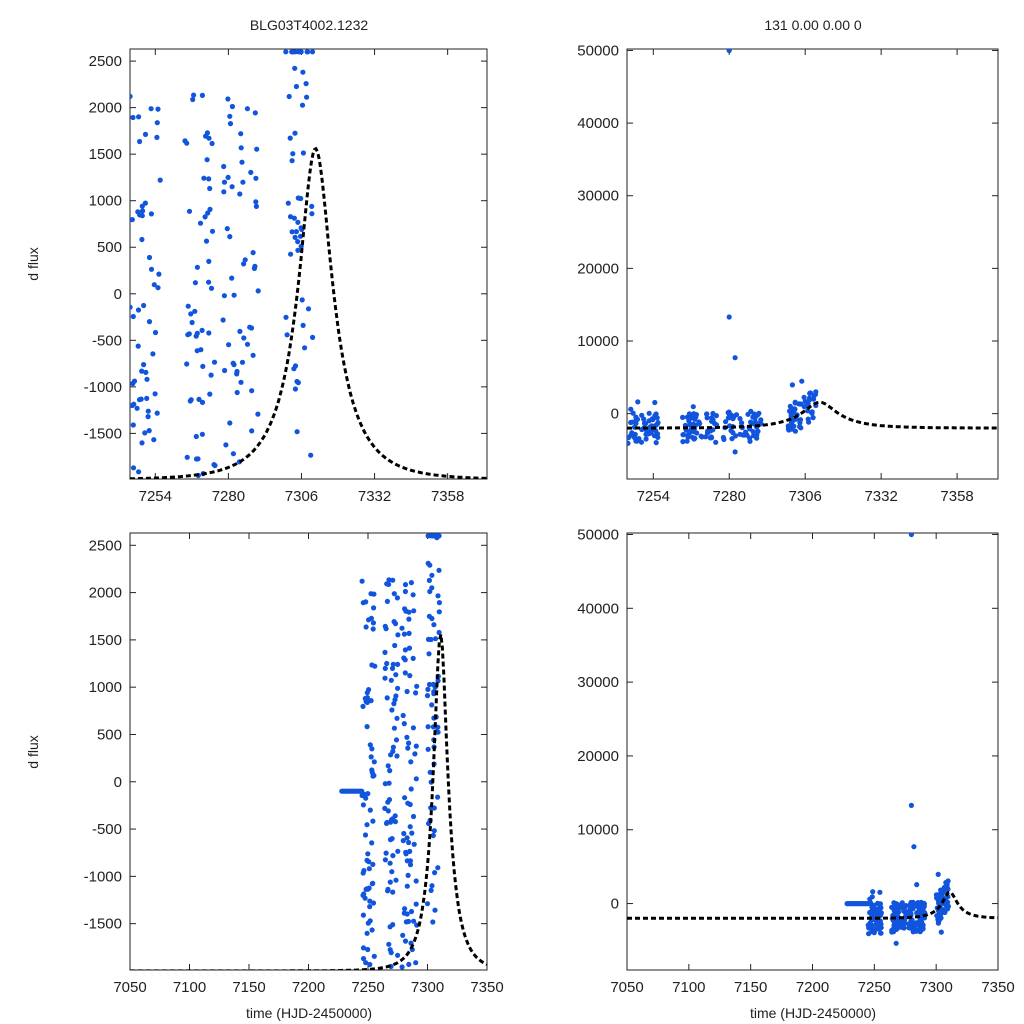  What do you see at coordinates (874, 987) in the screenshot?
I see `x-tick-label: 7250` at bounding box center [874, 987].